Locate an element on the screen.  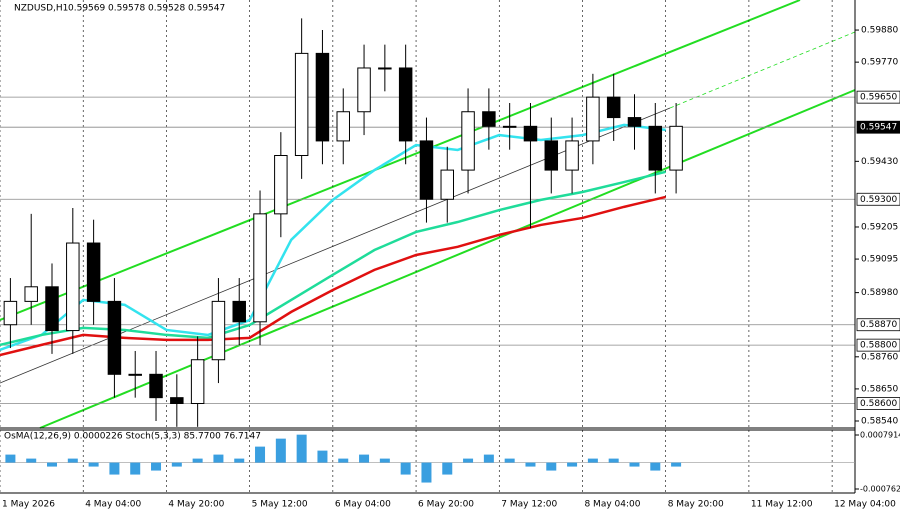
x-tick-label: 7 May 12:00 is located at coordinates (529, 505).